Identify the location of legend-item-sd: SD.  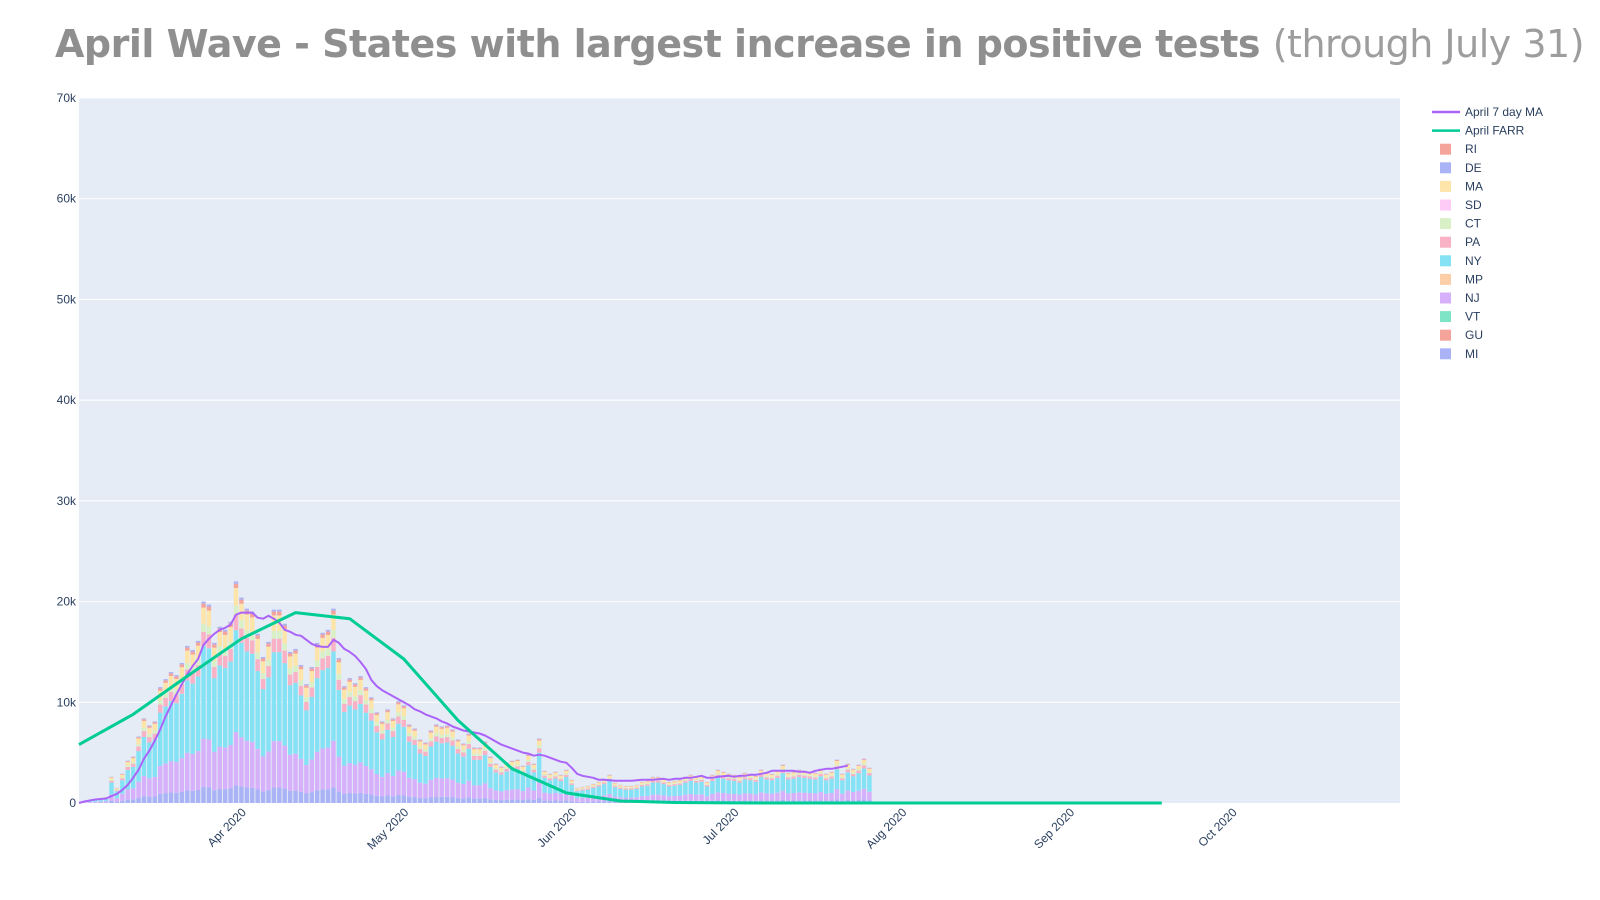
(1461, 205).